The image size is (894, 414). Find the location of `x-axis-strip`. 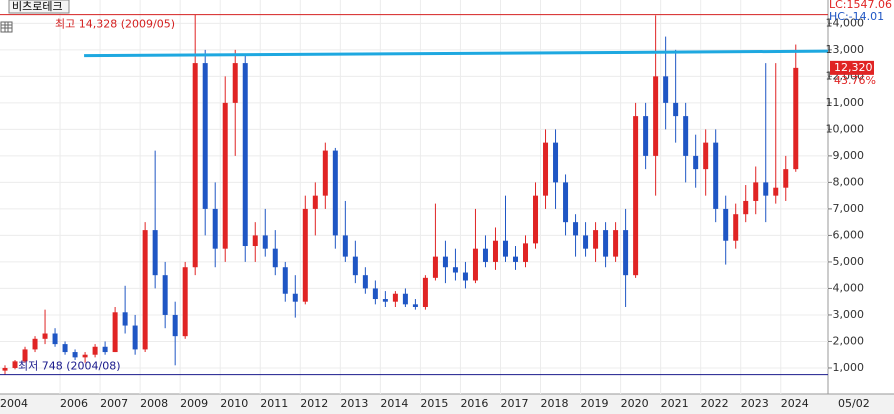

x-axis-strip is located at coordinates (447, 404).